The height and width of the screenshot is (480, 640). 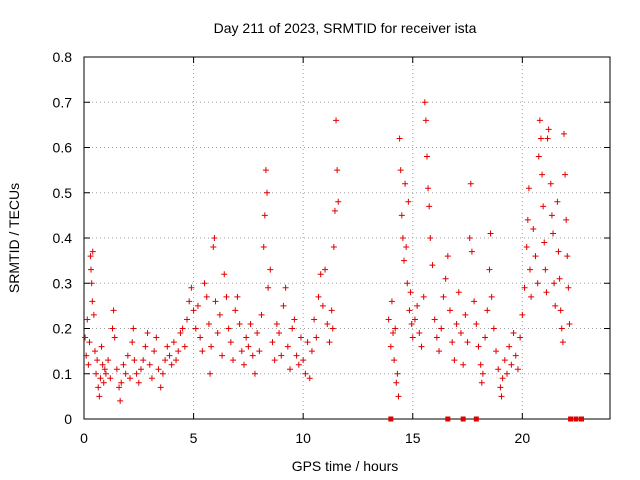 What do you see at coordinates (63, 57) in the screenshot?
I see `y-tick-label: 0.8` at bounding box center [63, 57].